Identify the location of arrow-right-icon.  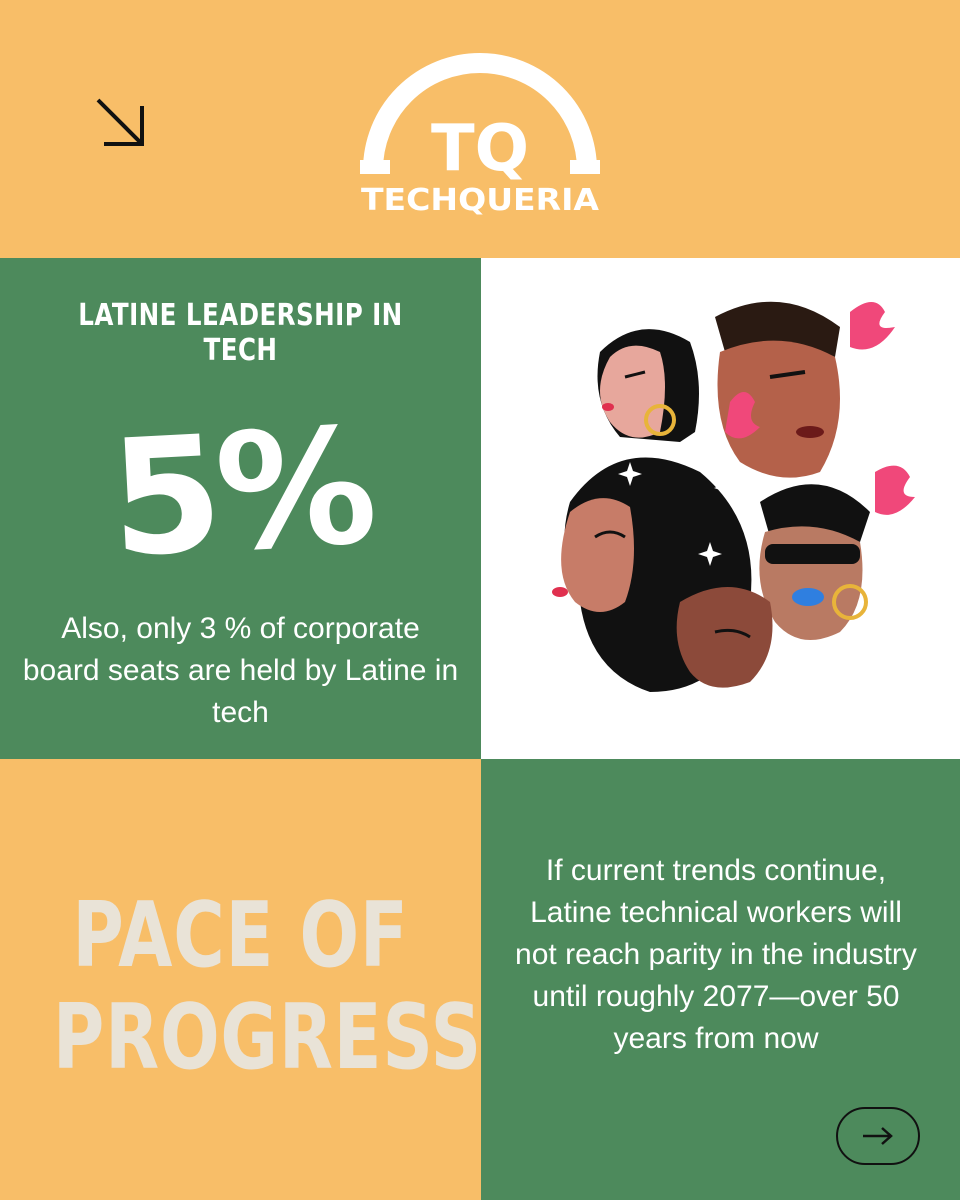
(878, 1136).